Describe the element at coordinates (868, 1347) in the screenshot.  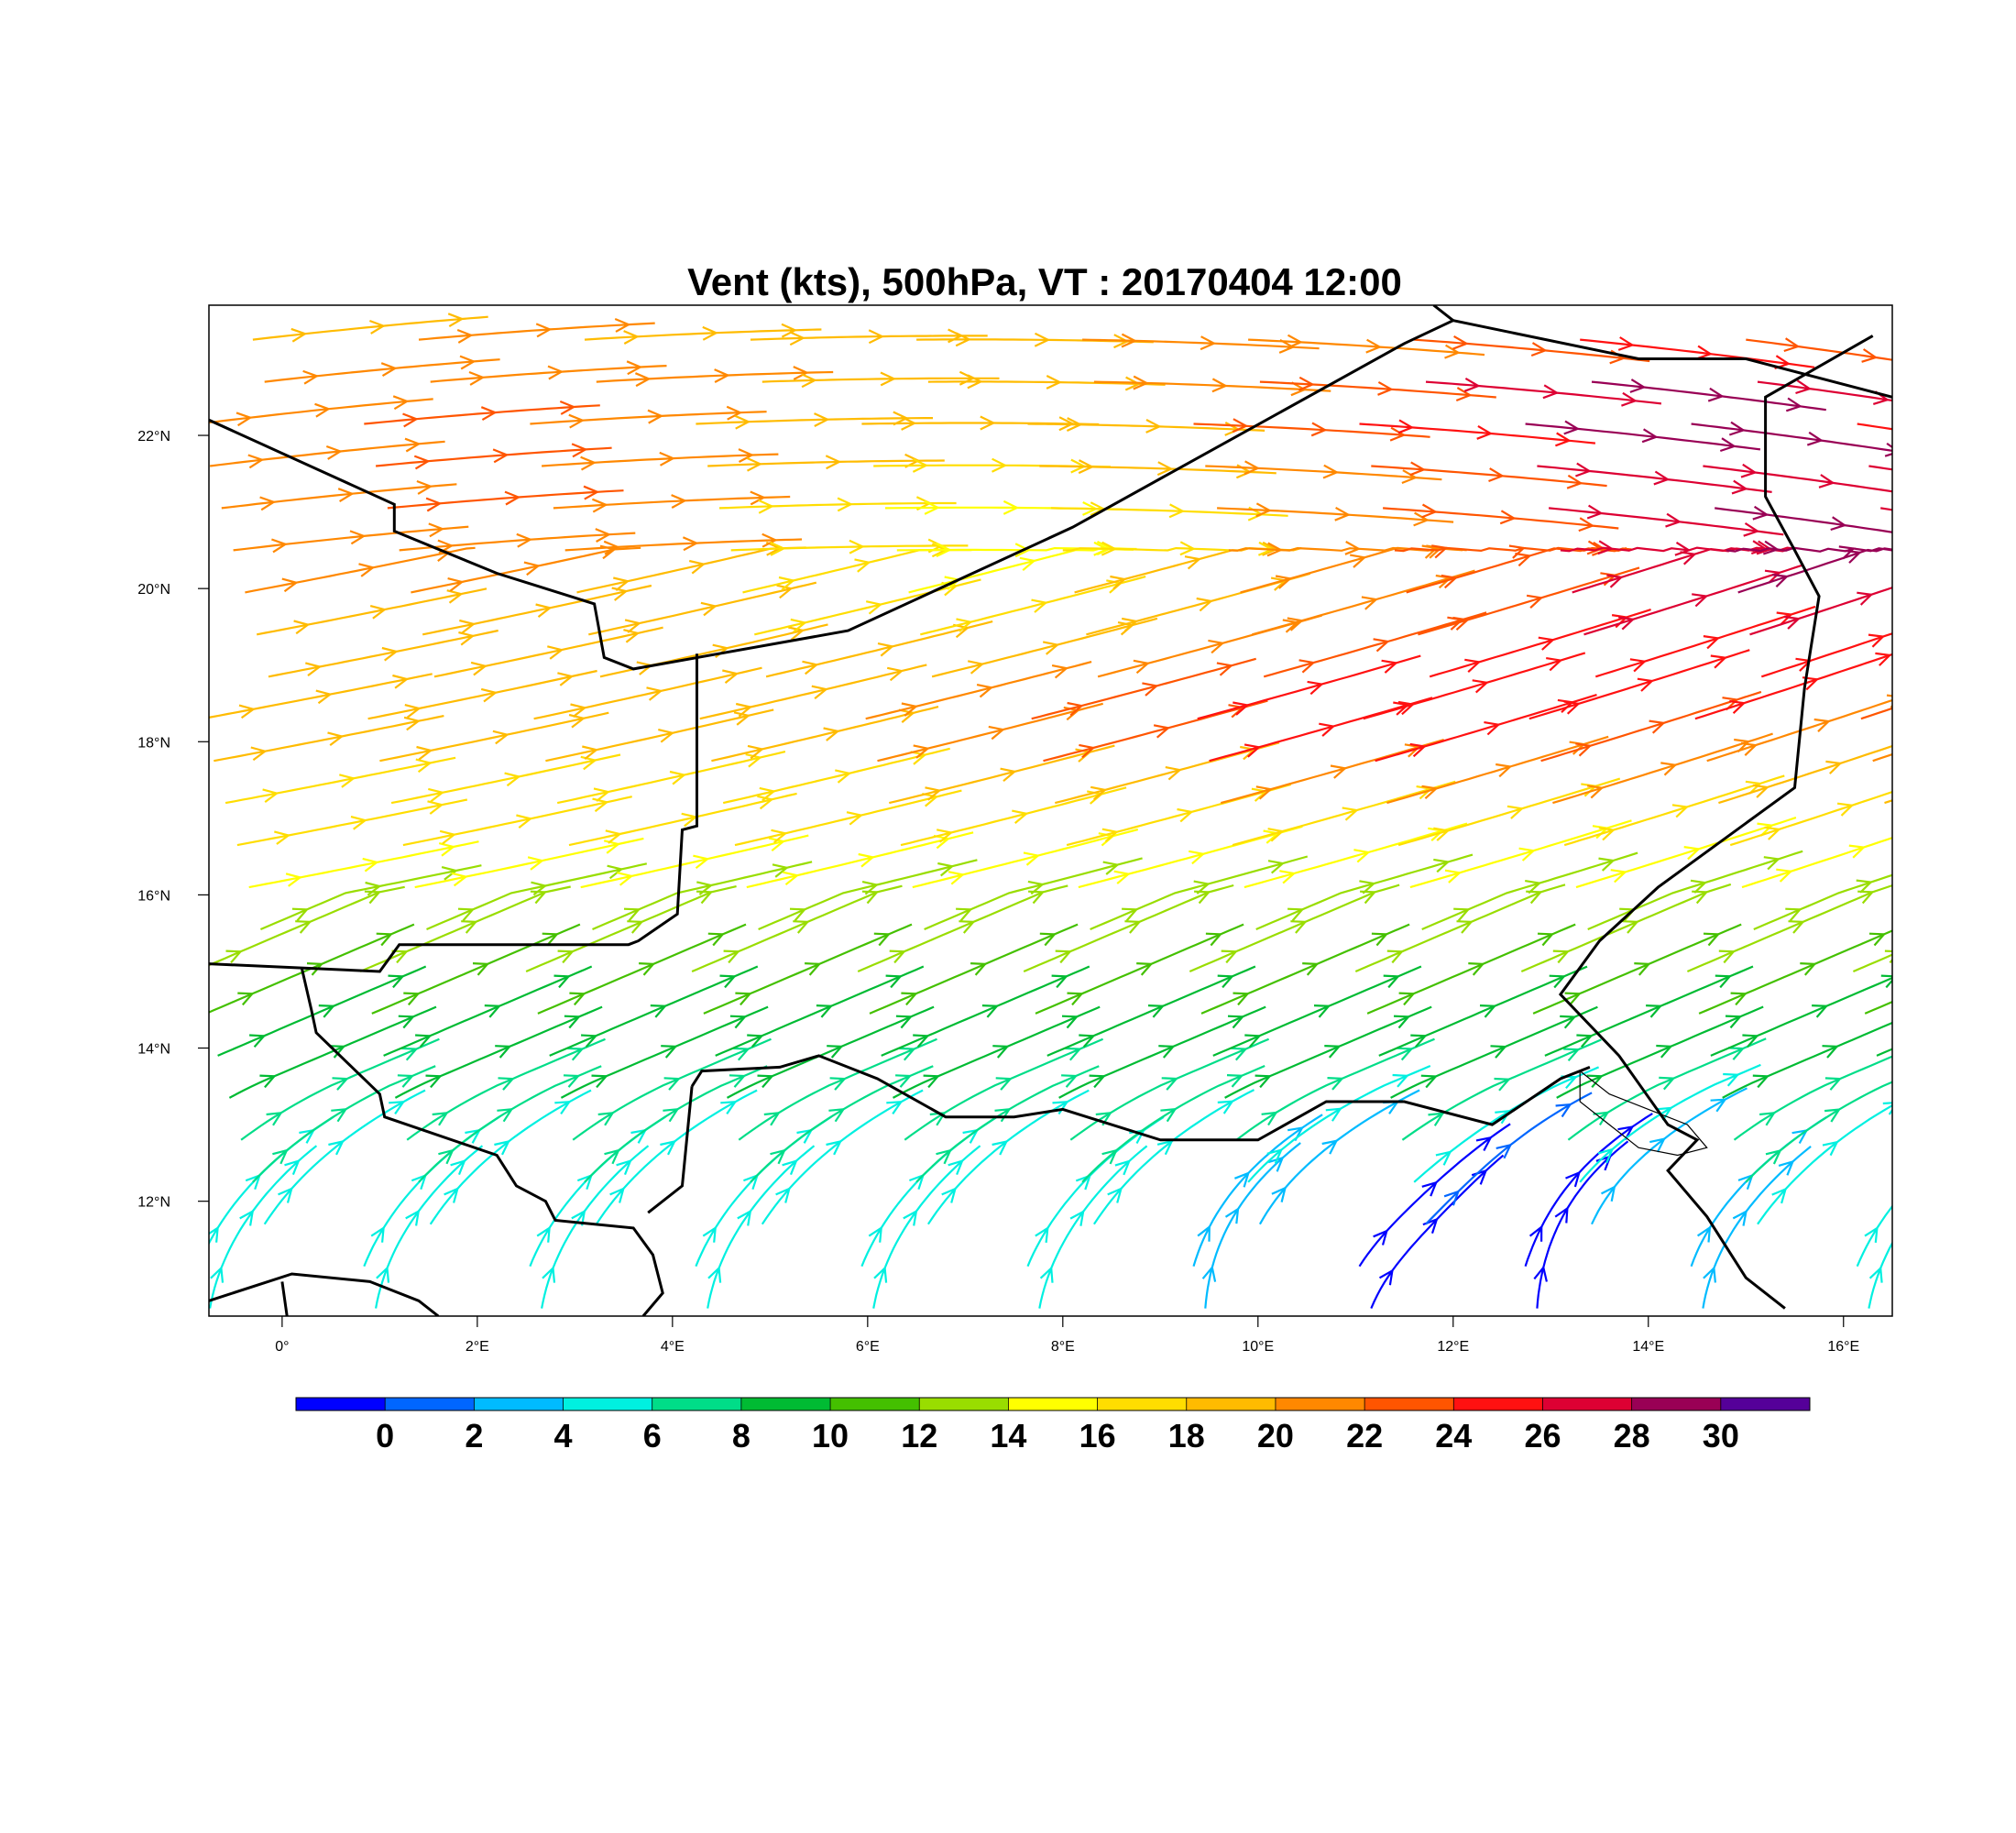
I see `lon-tick-label: 6°E` at that location.